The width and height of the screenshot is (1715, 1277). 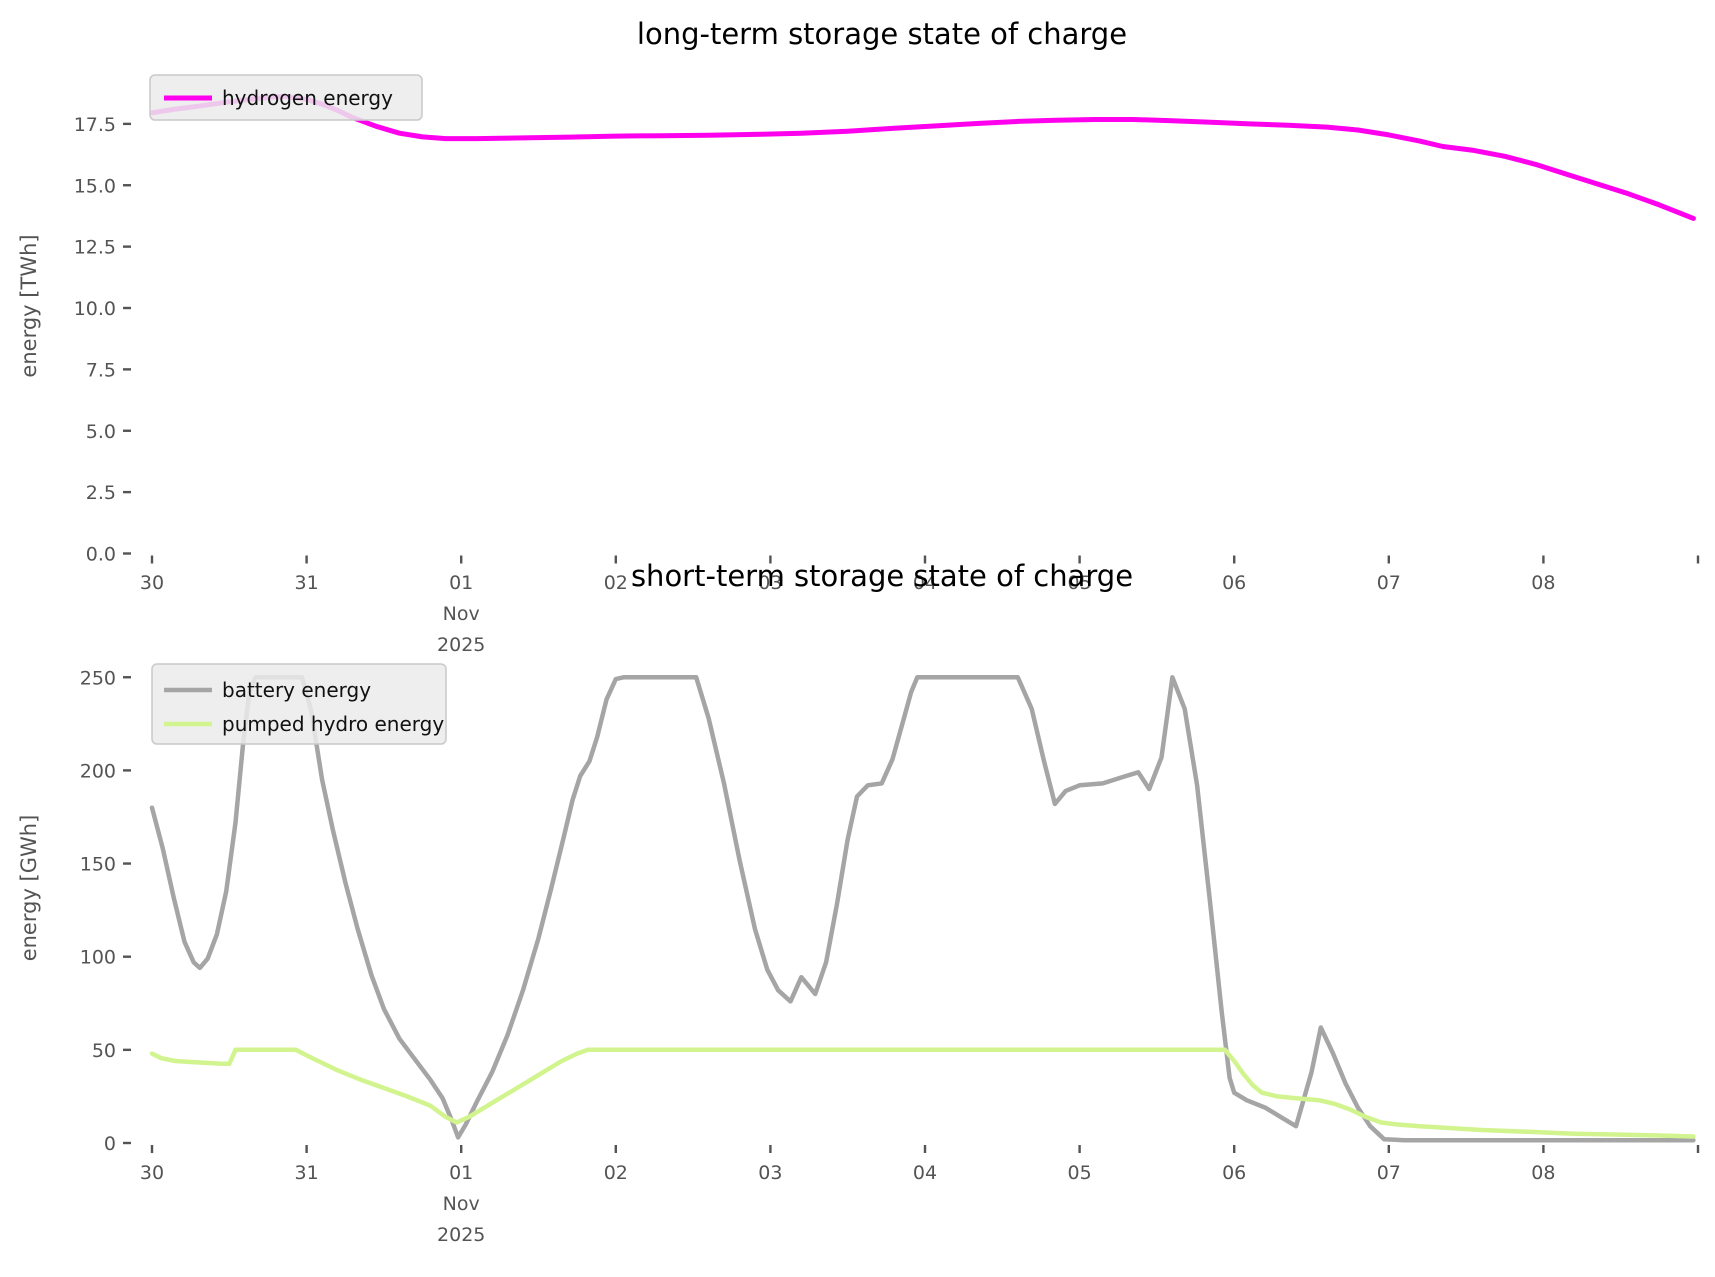 I want to click on y-tick-label: 5.0, so click(x=101, y=432).